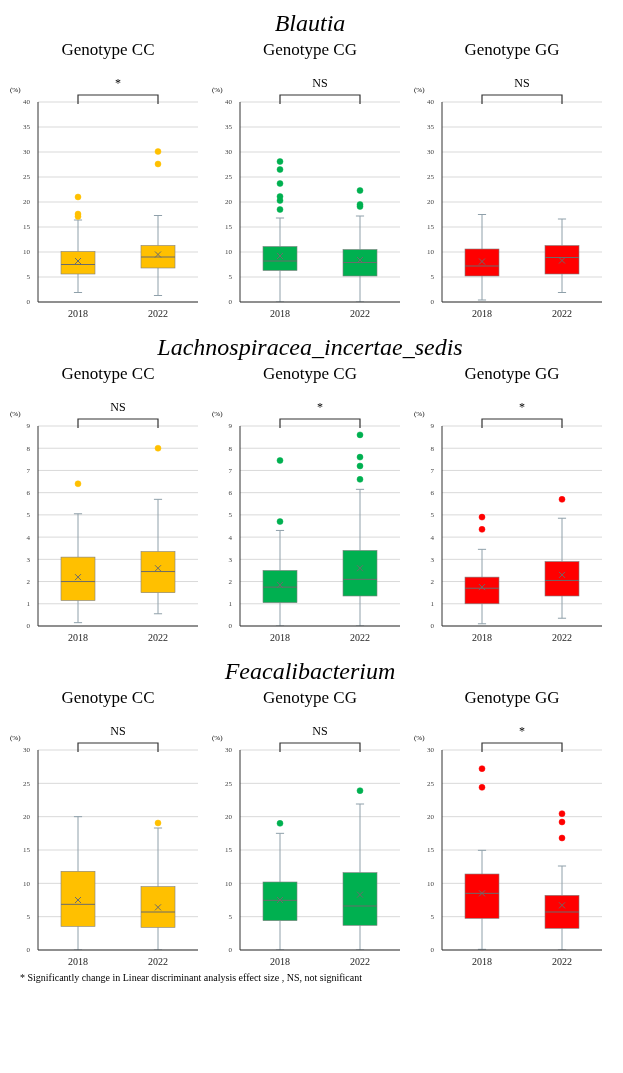 This screenshot has width=623, height=1073. Describe the element at coordinates (310, 347) in the screenshot. I see `chart-title: Lachnospiracea_incertae_sedis` at that location.